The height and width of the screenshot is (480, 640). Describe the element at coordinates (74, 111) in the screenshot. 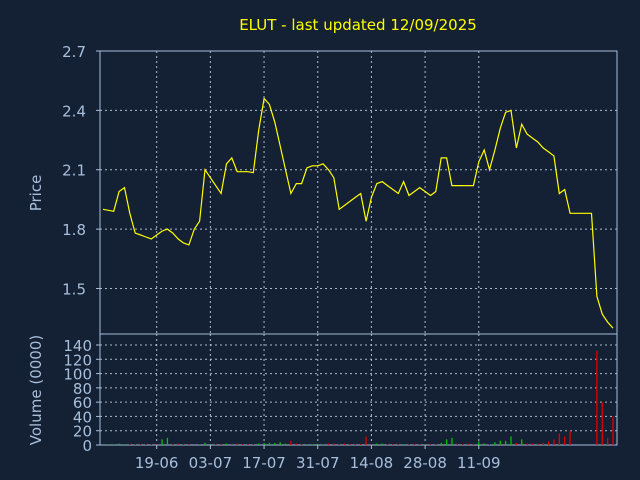

I see `price-tick-label: 2.4` at that location.